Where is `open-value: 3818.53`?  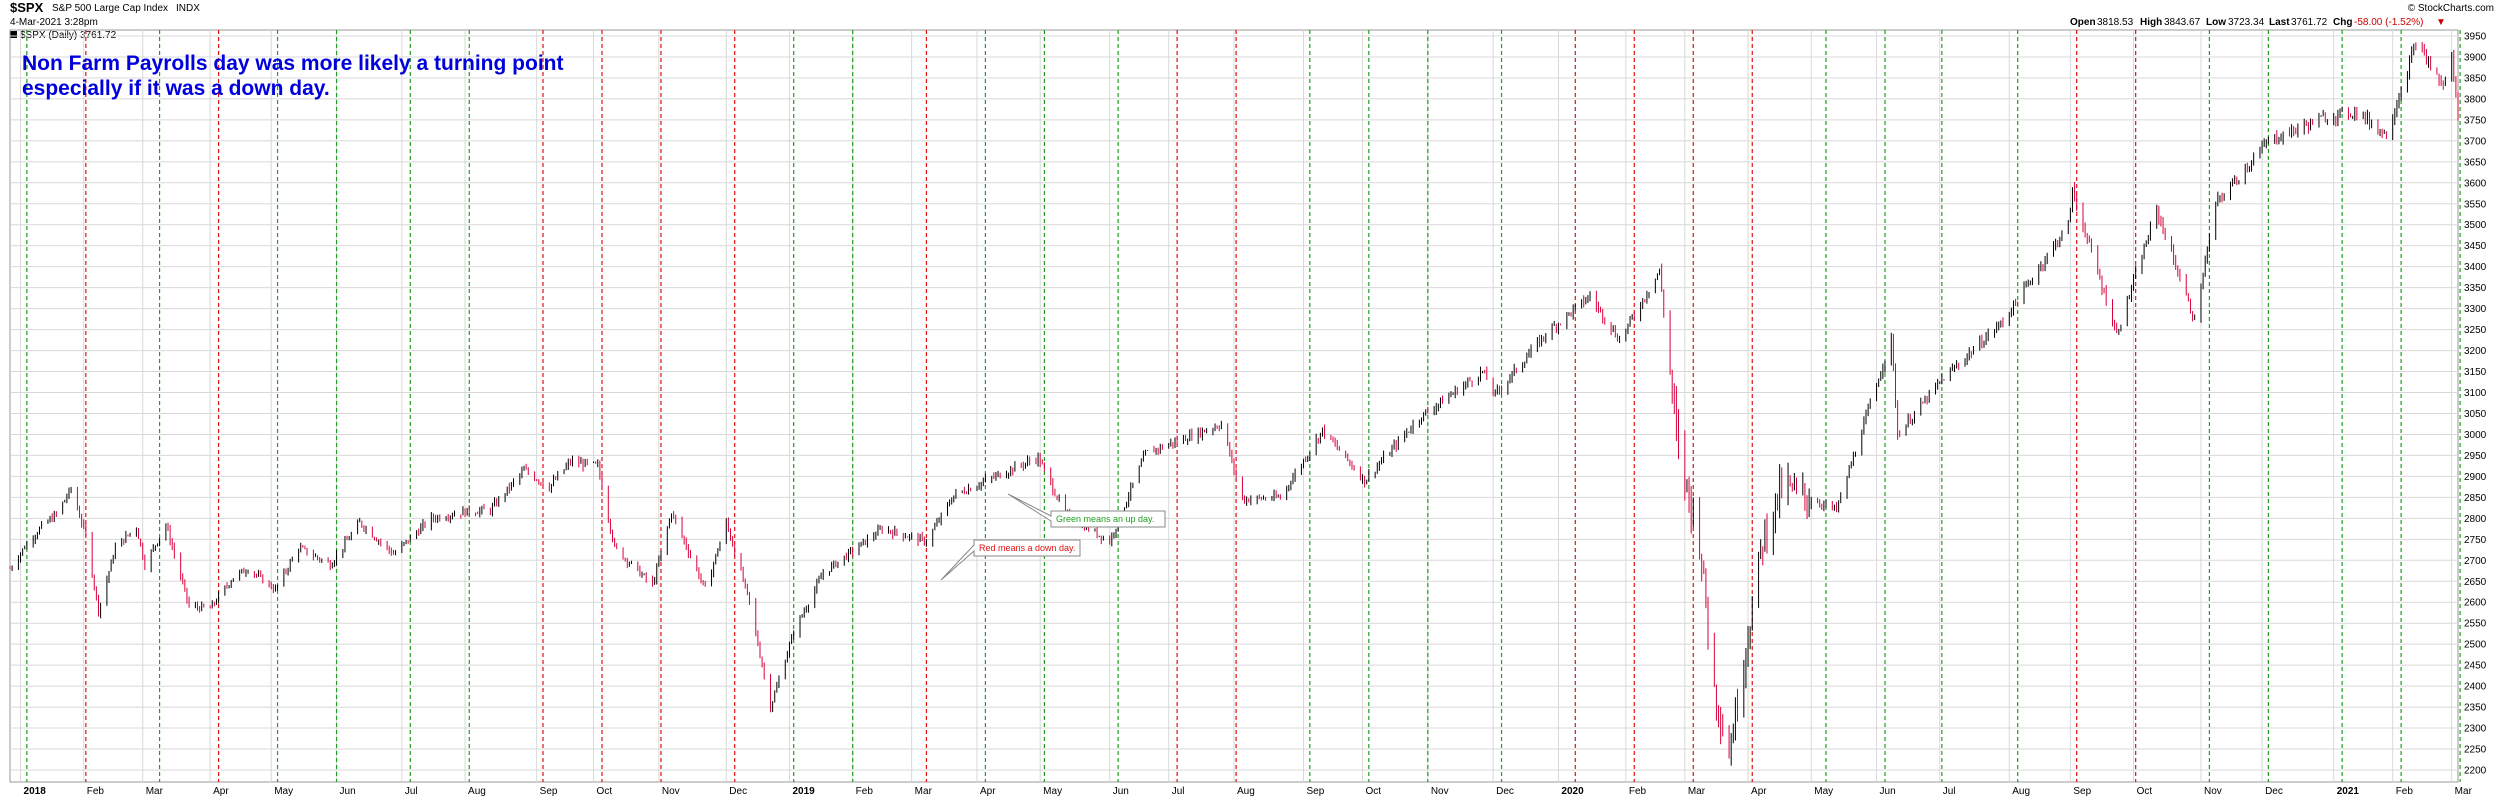
open-value: 3818.53 is located at coordinates (2115, 22).